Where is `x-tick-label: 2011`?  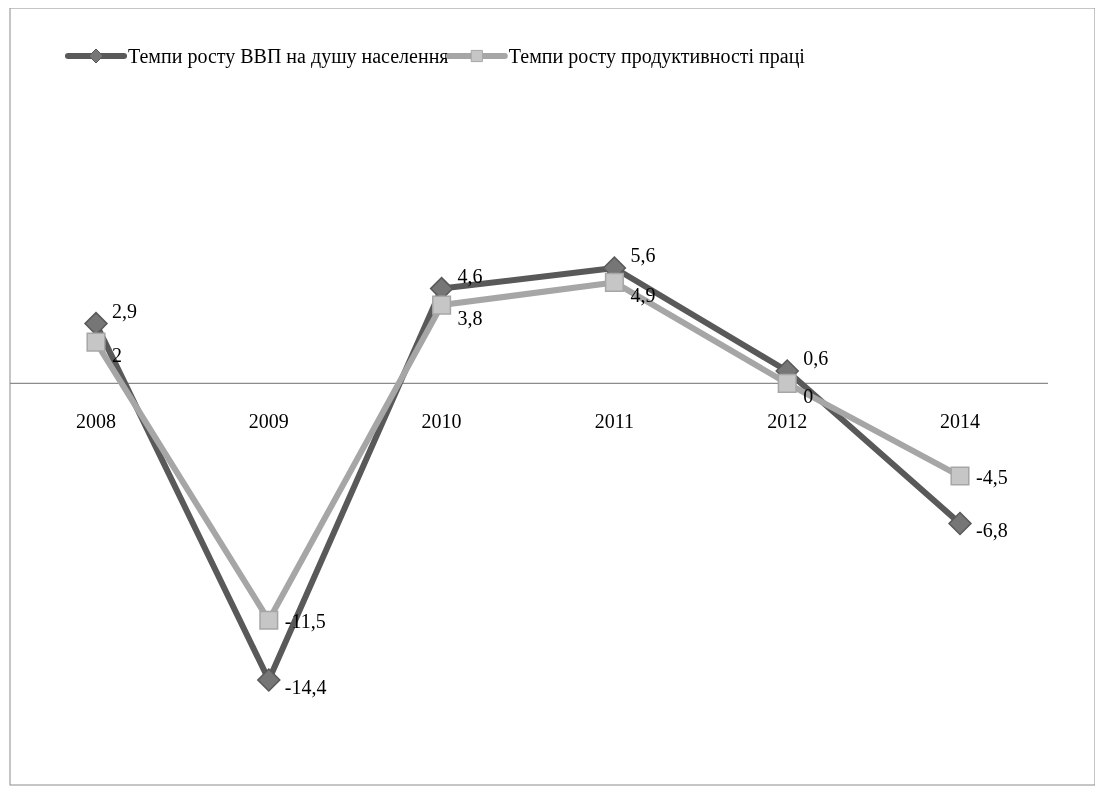 x-tick-label: 2011 is located at coordinates (614, 421).